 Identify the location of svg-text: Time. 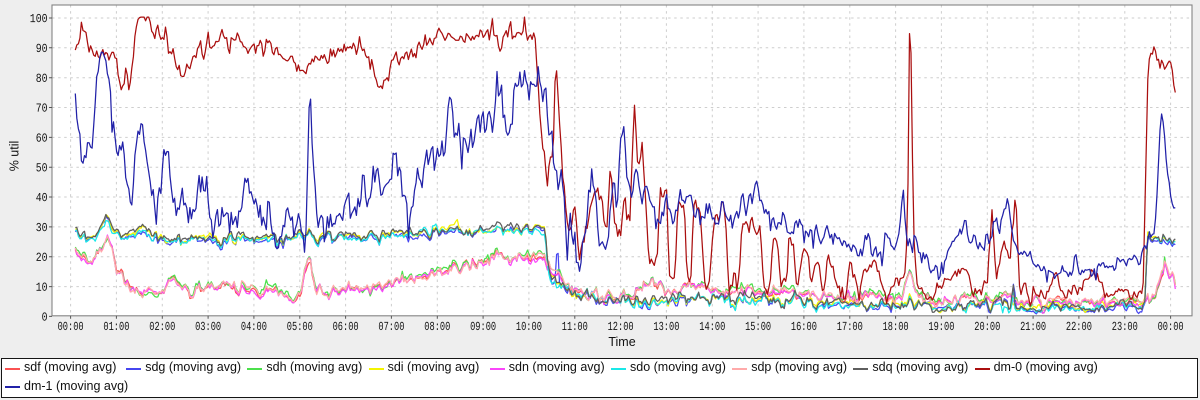
(621, 342).